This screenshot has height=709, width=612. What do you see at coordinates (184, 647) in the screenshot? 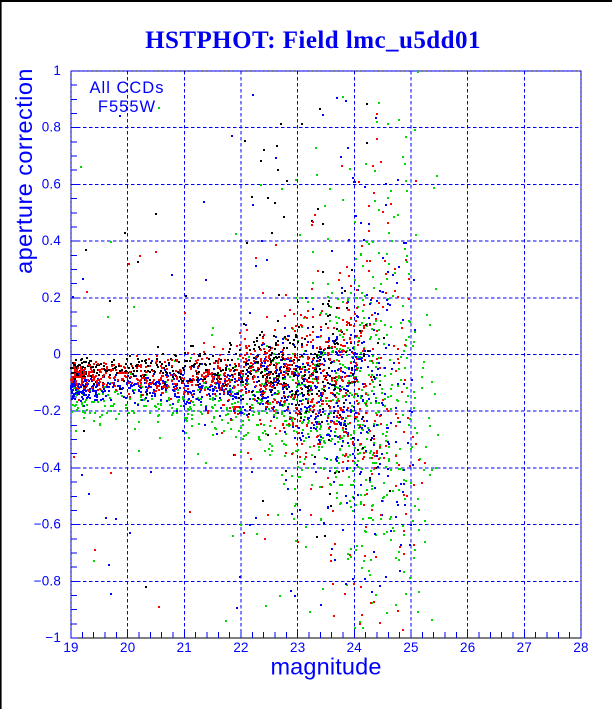
I see `svg-text: 21` at bounding box center [184, 647].